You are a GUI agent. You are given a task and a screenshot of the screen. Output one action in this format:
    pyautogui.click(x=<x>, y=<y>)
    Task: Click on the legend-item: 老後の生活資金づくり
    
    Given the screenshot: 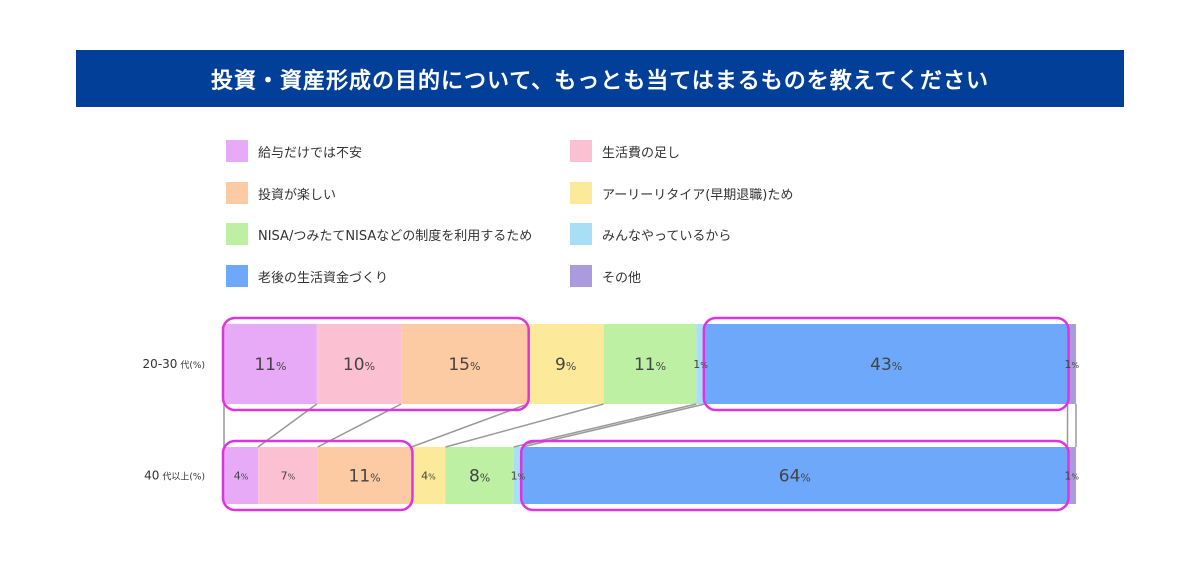 What is the action you would take?
    pyautogui.click(x=307, y=276)
    